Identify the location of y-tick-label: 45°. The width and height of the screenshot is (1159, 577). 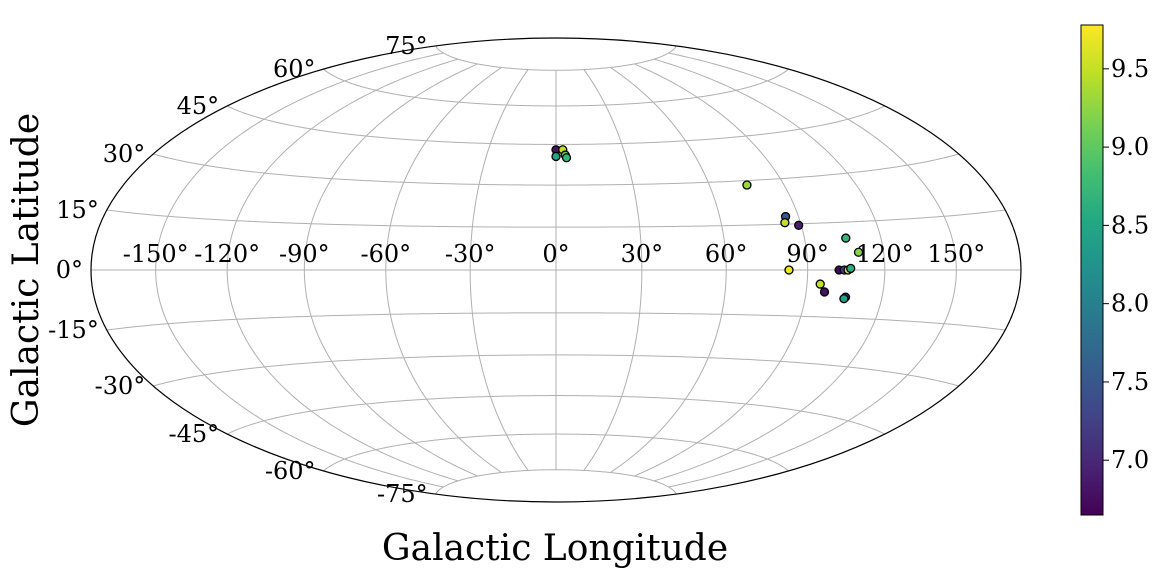
(198, 106).